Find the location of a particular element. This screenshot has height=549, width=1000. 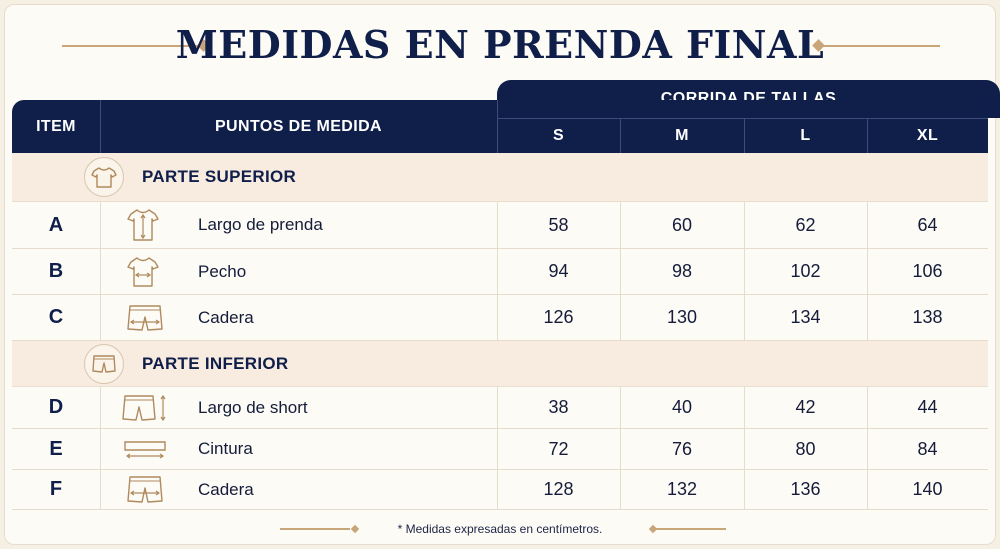

page-title: MEDIDAS EN PRENDA FINAL is located at coordinates (500, 44).